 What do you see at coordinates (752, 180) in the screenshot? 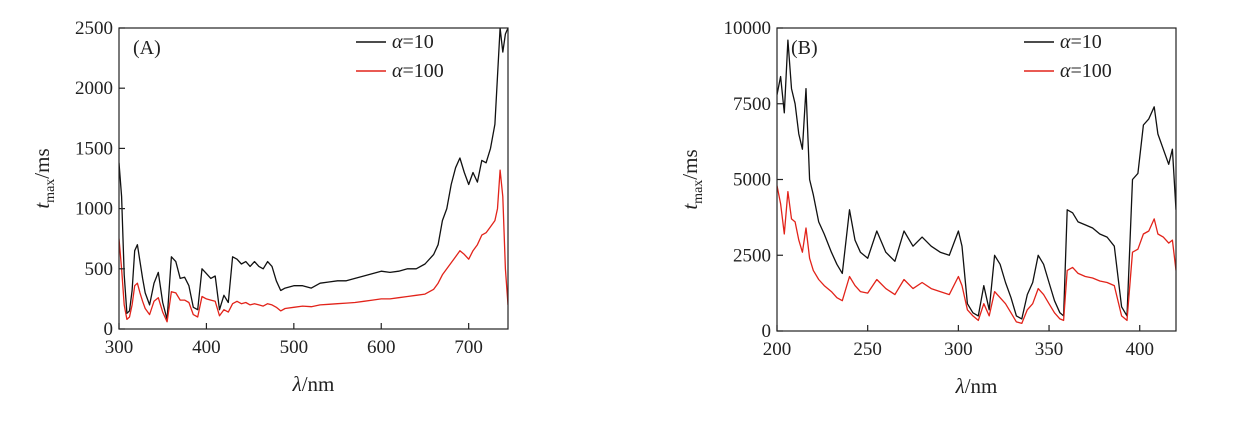
I see `y-tick-label: 5000` at bounding box center [752, 180].